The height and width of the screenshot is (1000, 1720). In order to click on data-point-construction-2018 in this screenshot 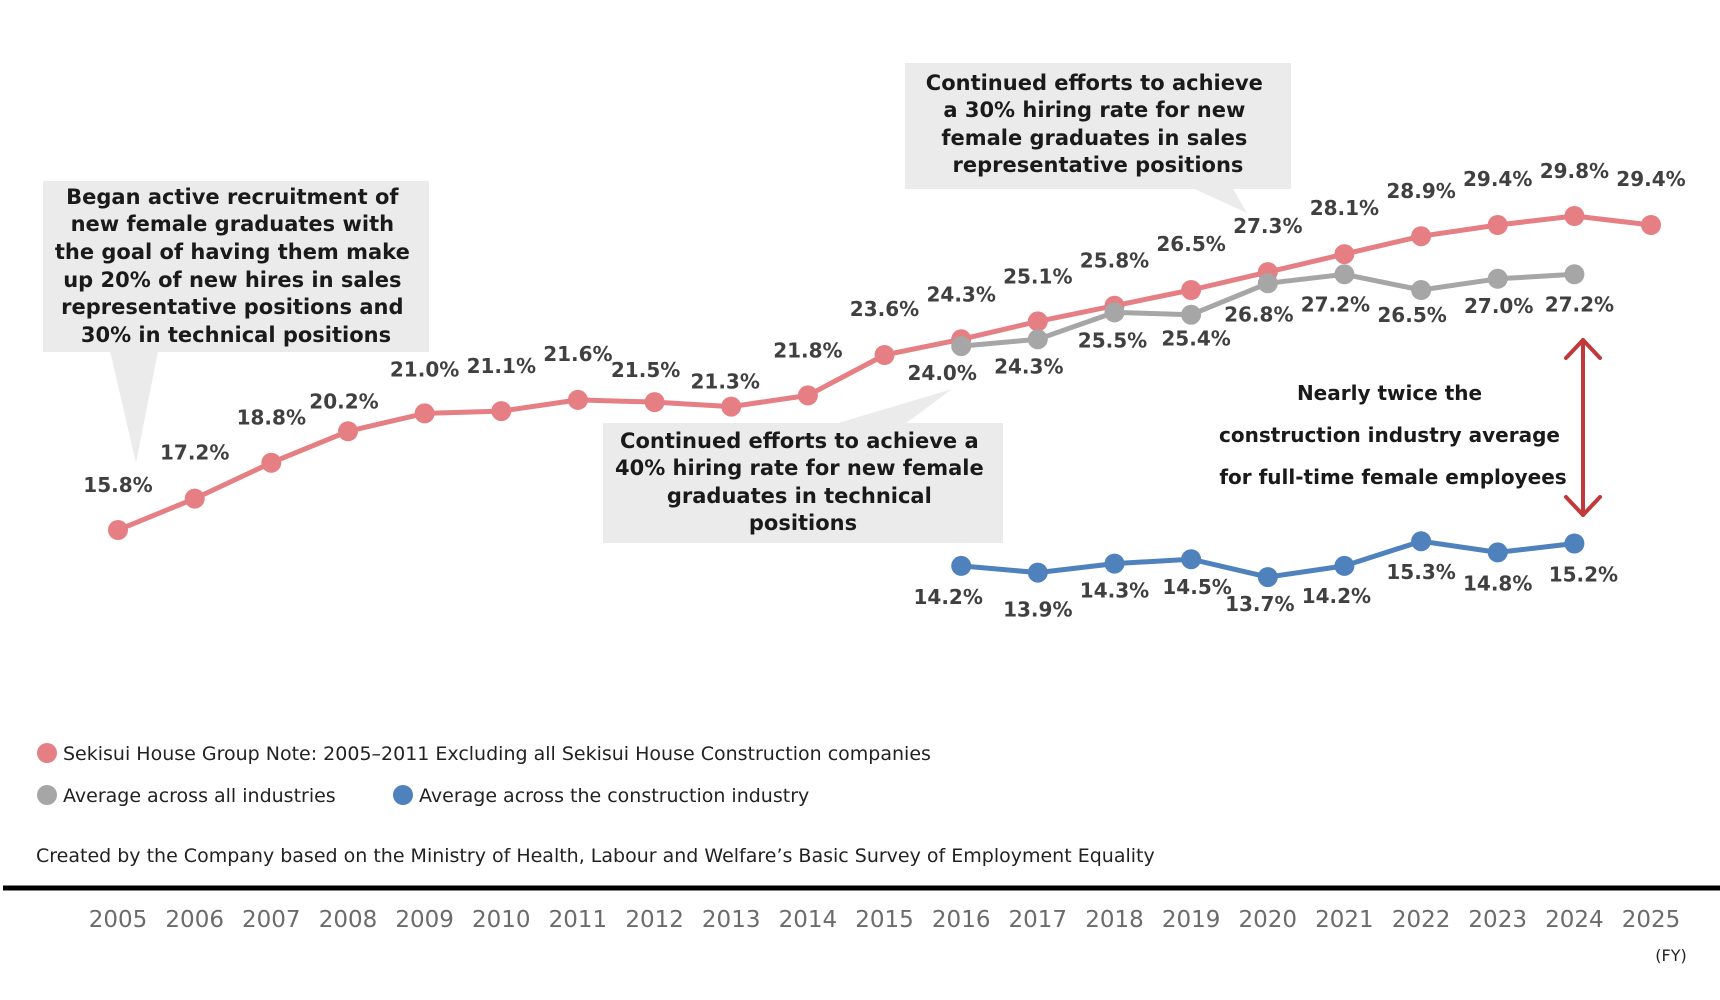, I will do `click(1114, 563)`.